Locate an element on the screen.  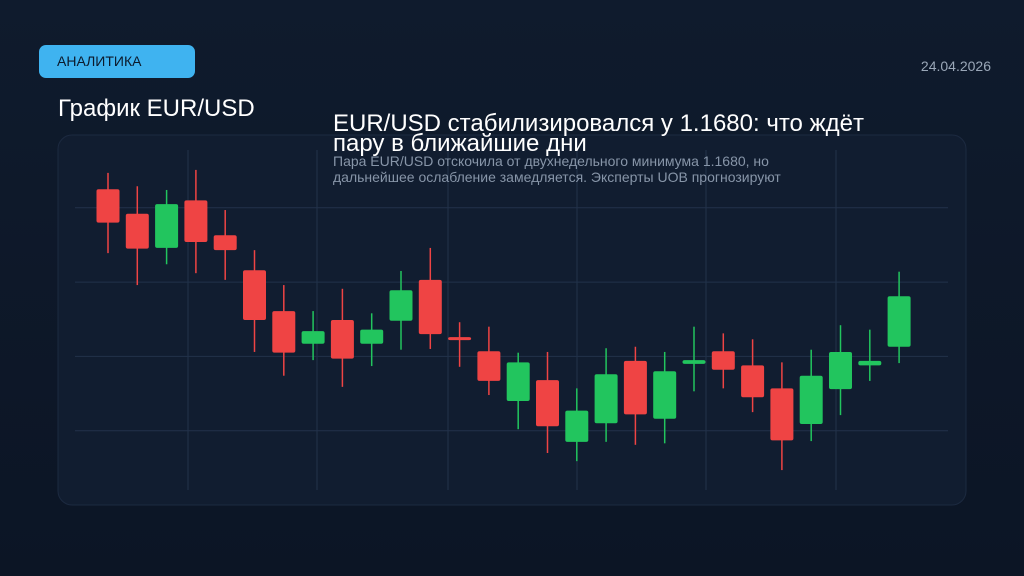
date: 24.04.2026 is located at coordinates (955, 66).